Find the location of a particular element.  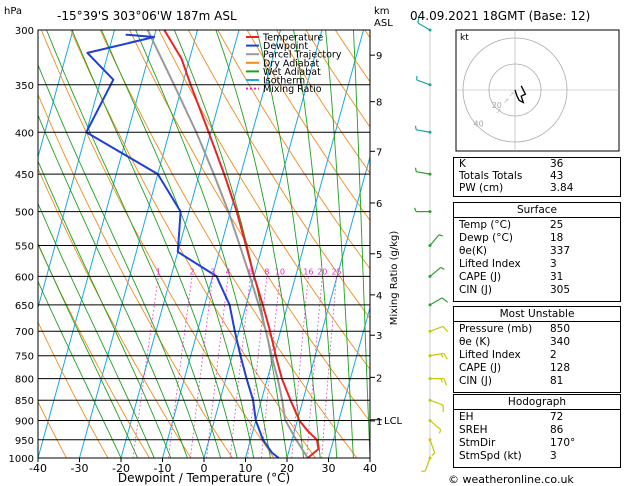

km-tick-label: 7 is located at coordinates (379, 152).